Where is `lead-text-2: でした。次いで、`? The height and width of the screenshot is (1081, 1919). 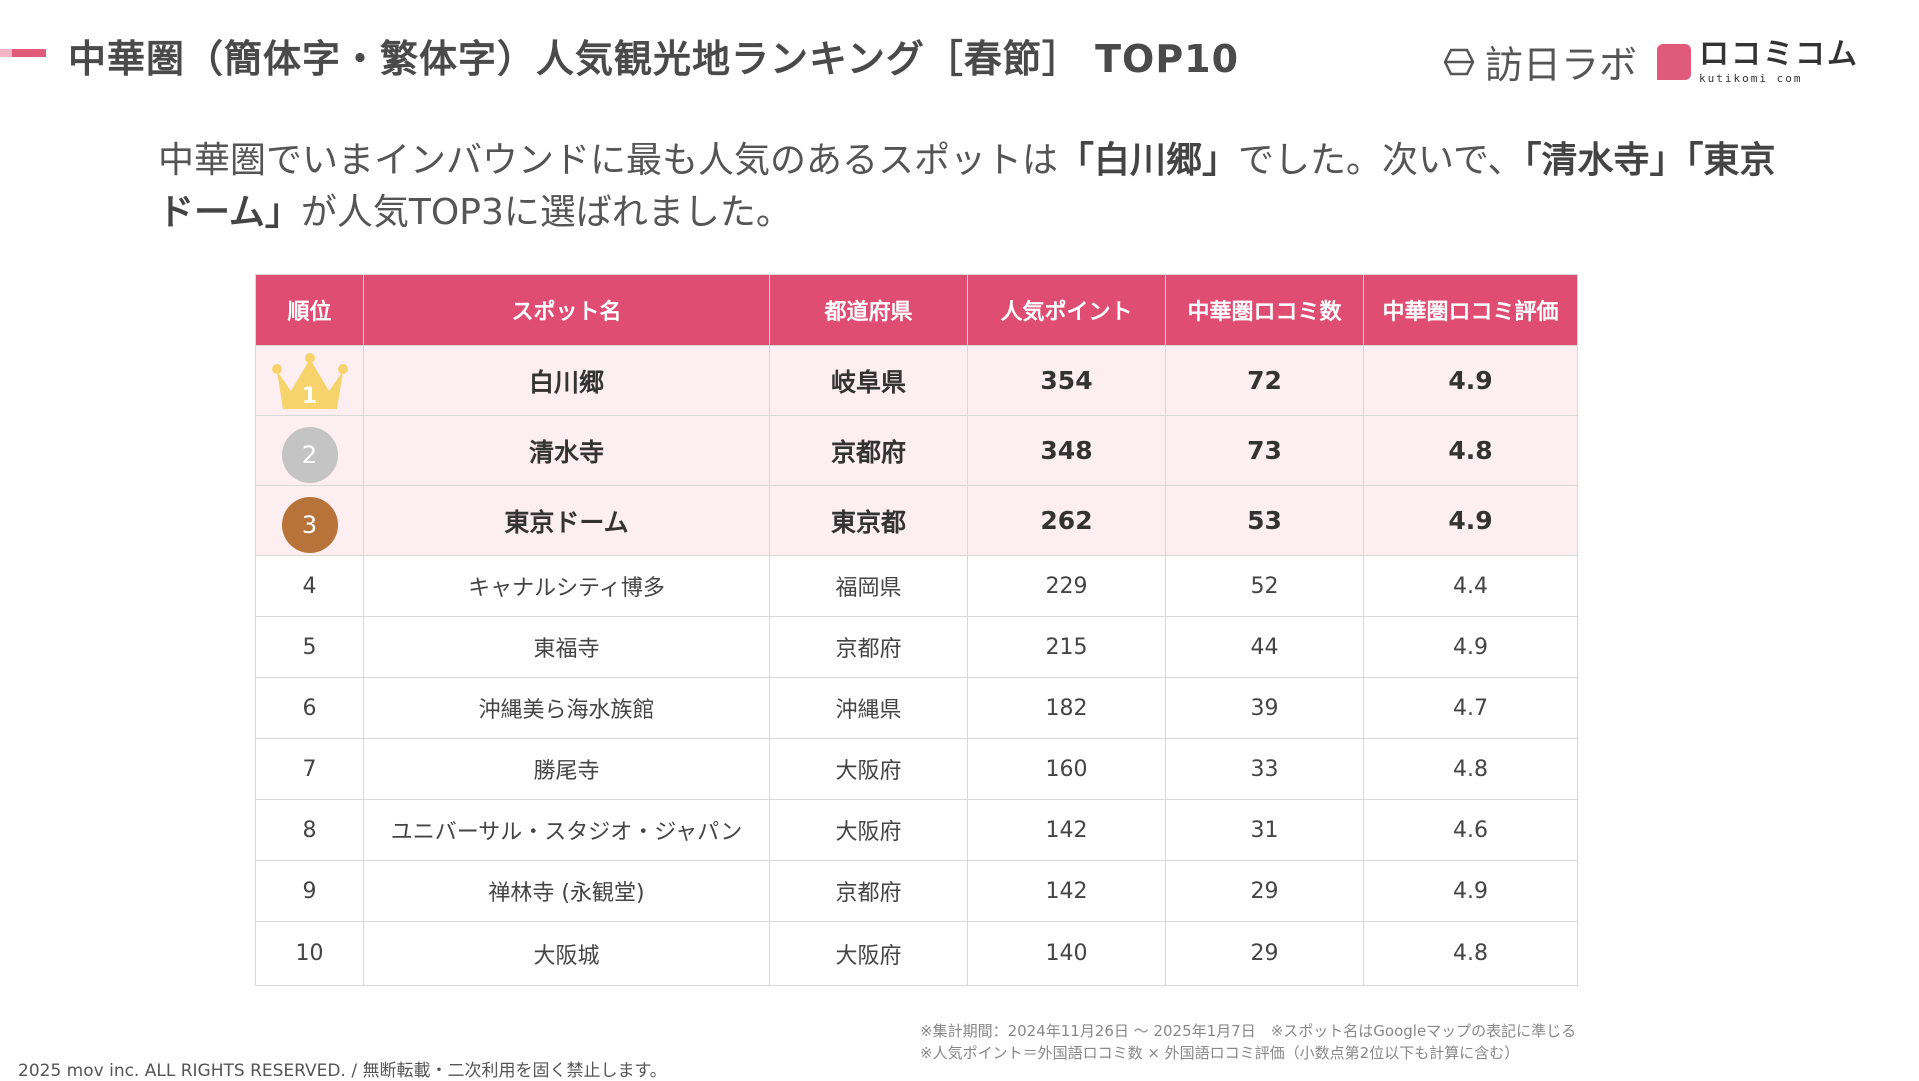 lead-text-2: でした。次いで、 is located at coordinates (1381, 160).